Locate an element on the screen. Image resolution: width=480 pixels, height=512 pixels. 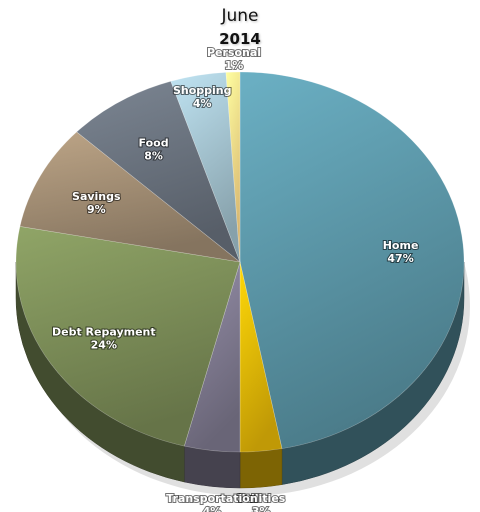
slice-label-transportation: Transportation is located at coordinates (211, 498).